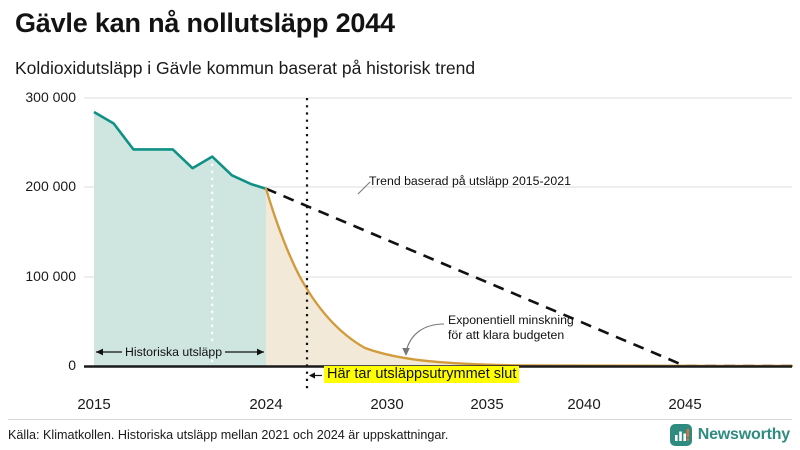 The width and height of the screenshot is (800, 450). I want to click on trend-annotation: Trend baserad på utsläpp 2015-2021, so click(470, 181).